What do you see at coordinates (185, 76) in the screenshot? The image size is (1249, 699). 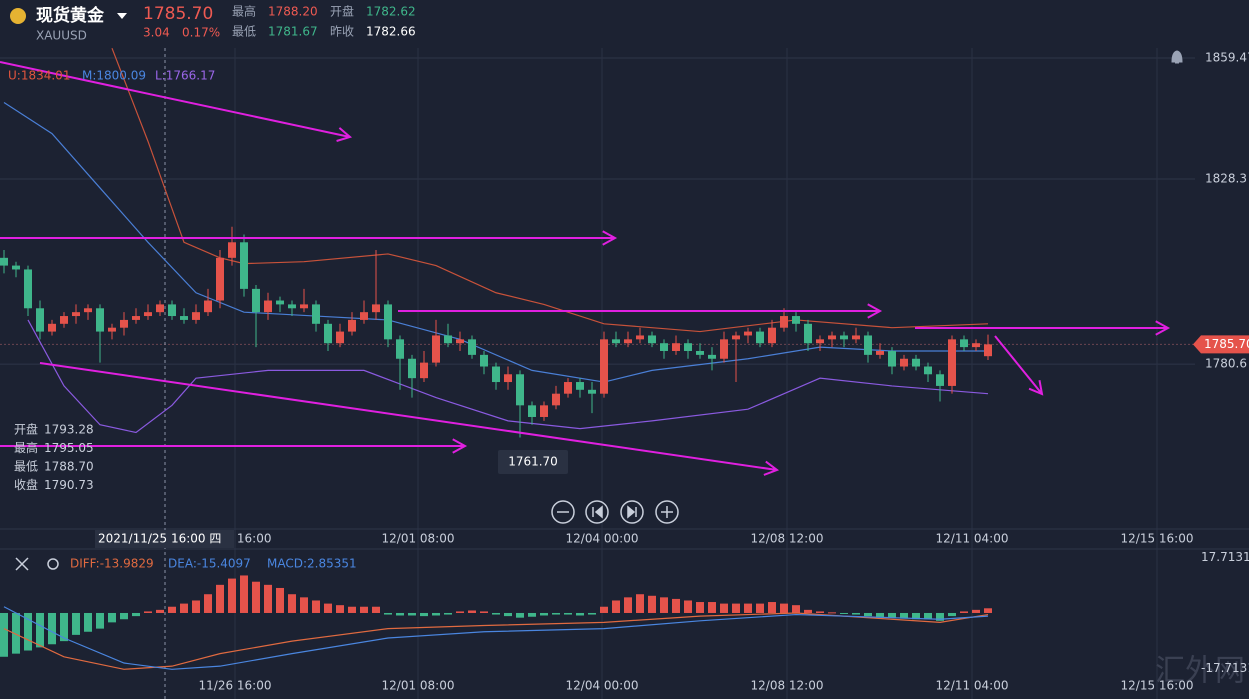 I see `band-lower-label: L:1766.17` at bounding box center [185, 76].